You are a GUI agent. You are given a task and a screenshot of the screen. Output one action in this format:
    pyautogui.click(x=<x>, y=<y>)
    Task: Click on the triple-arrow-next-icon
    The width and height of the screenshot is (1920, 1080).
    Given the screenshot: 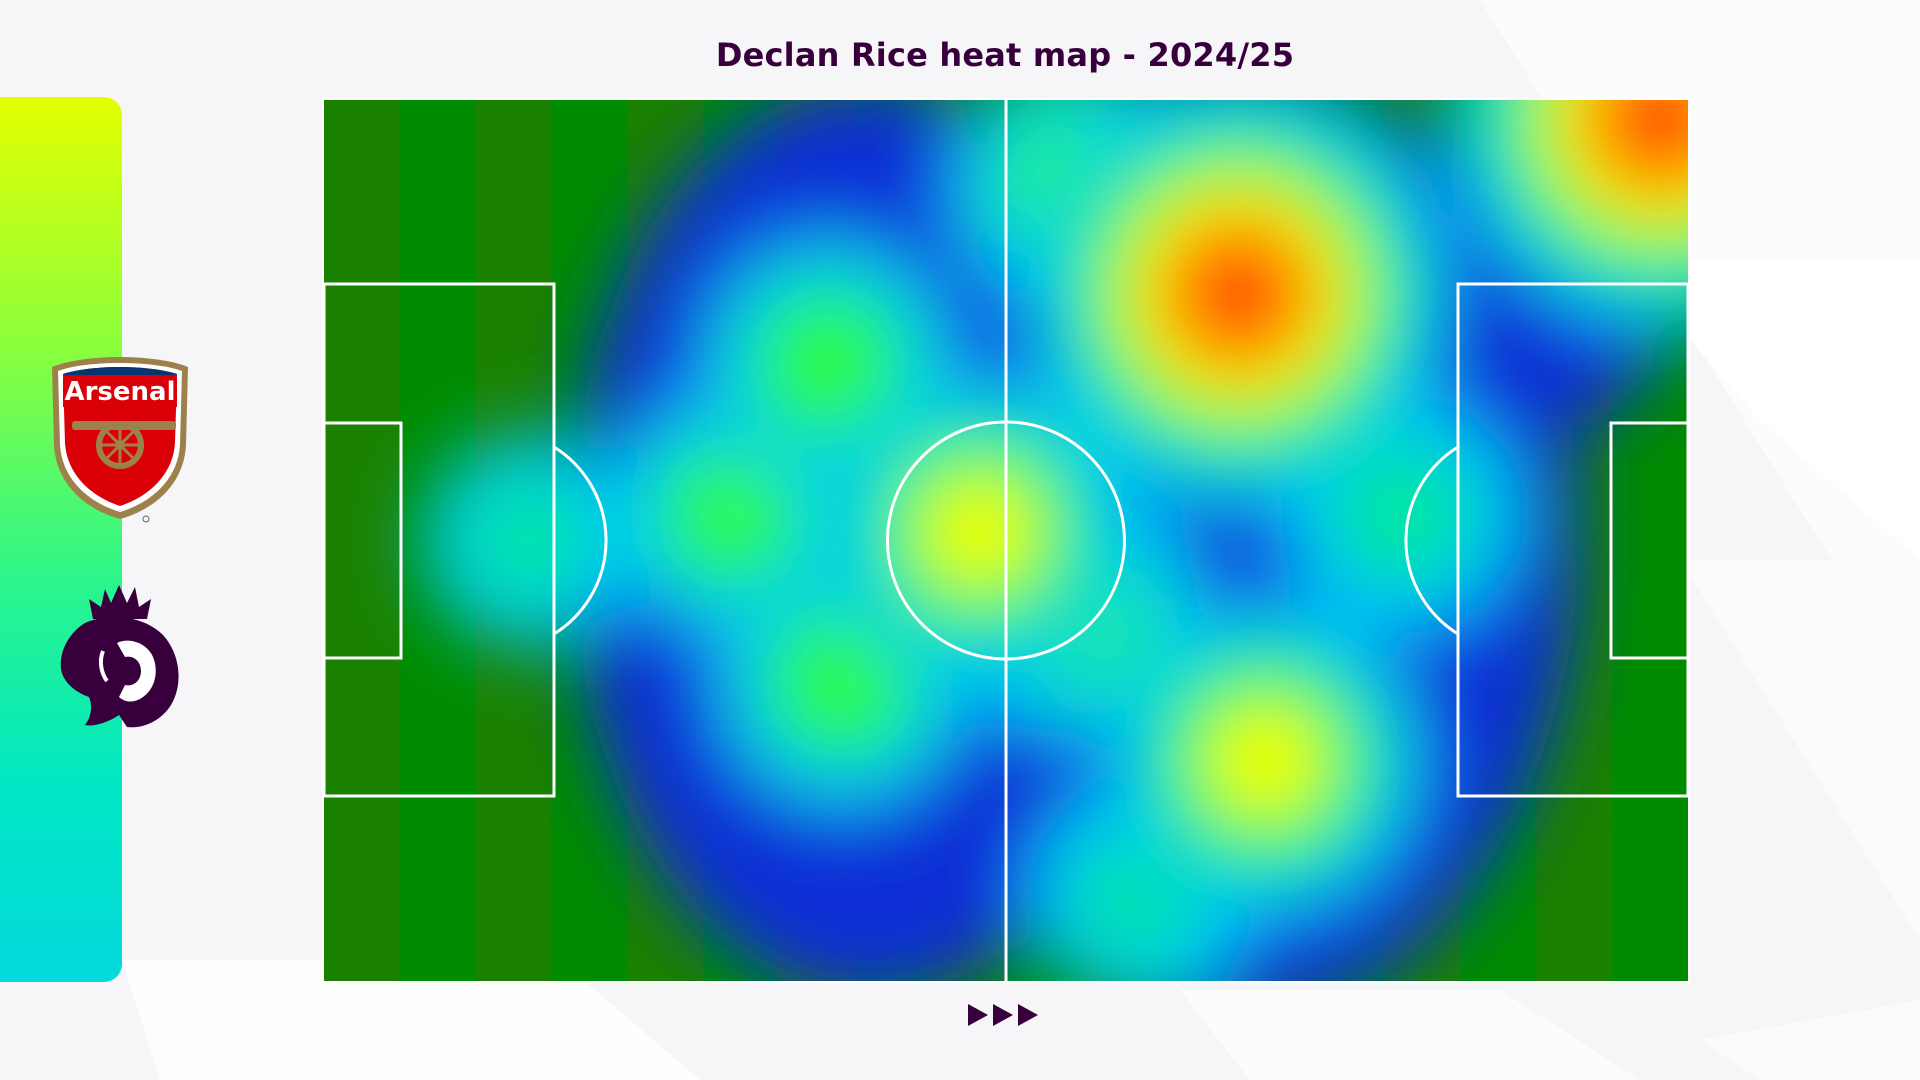 What is the action you would take?
    pyautogui.click(x=1003, y=1015)
    